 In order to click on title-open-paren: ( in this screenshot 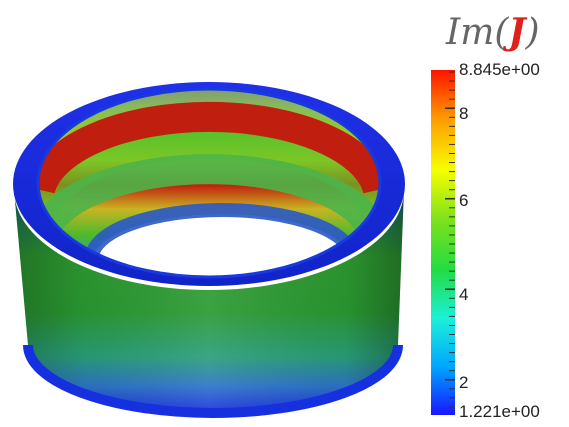, I will do `click(501, 32)`.